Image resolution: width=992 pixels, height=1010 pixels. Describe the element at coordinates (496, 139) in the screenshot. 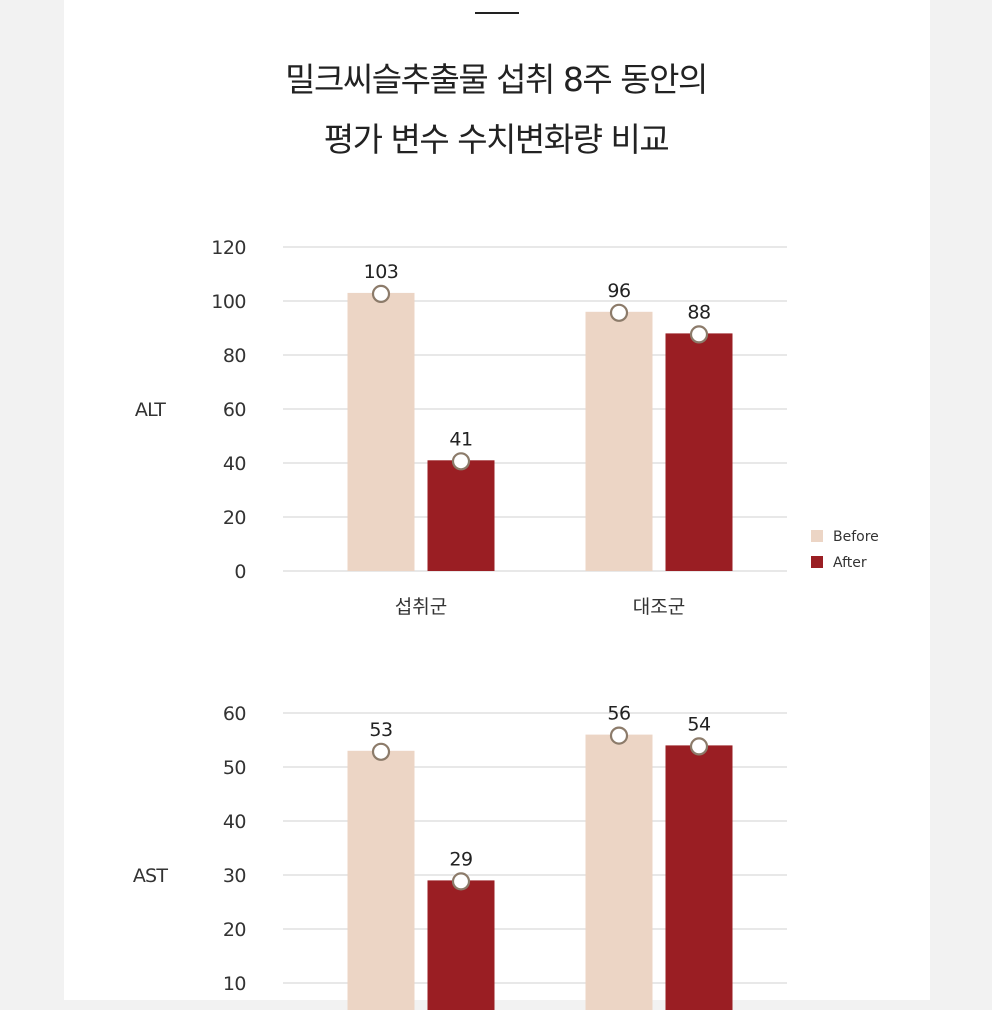

I see `title-line-2: 평가 변수 수치변화량 비교` at that location.